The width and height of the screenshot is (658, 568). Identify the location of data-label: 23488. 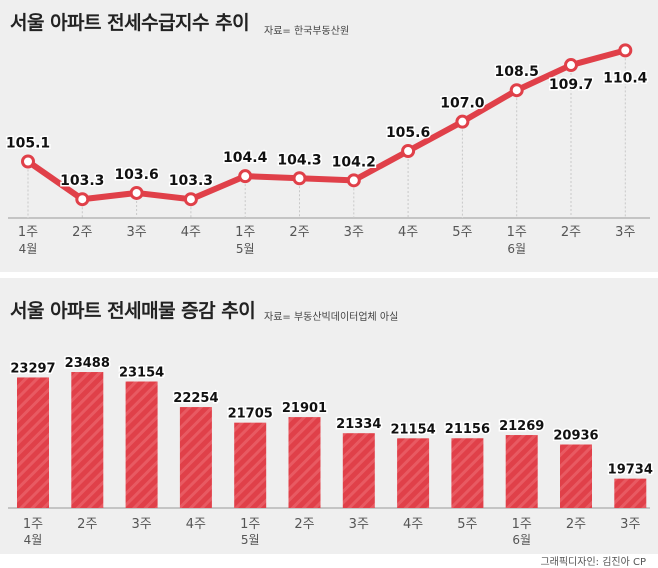
(87, 363).